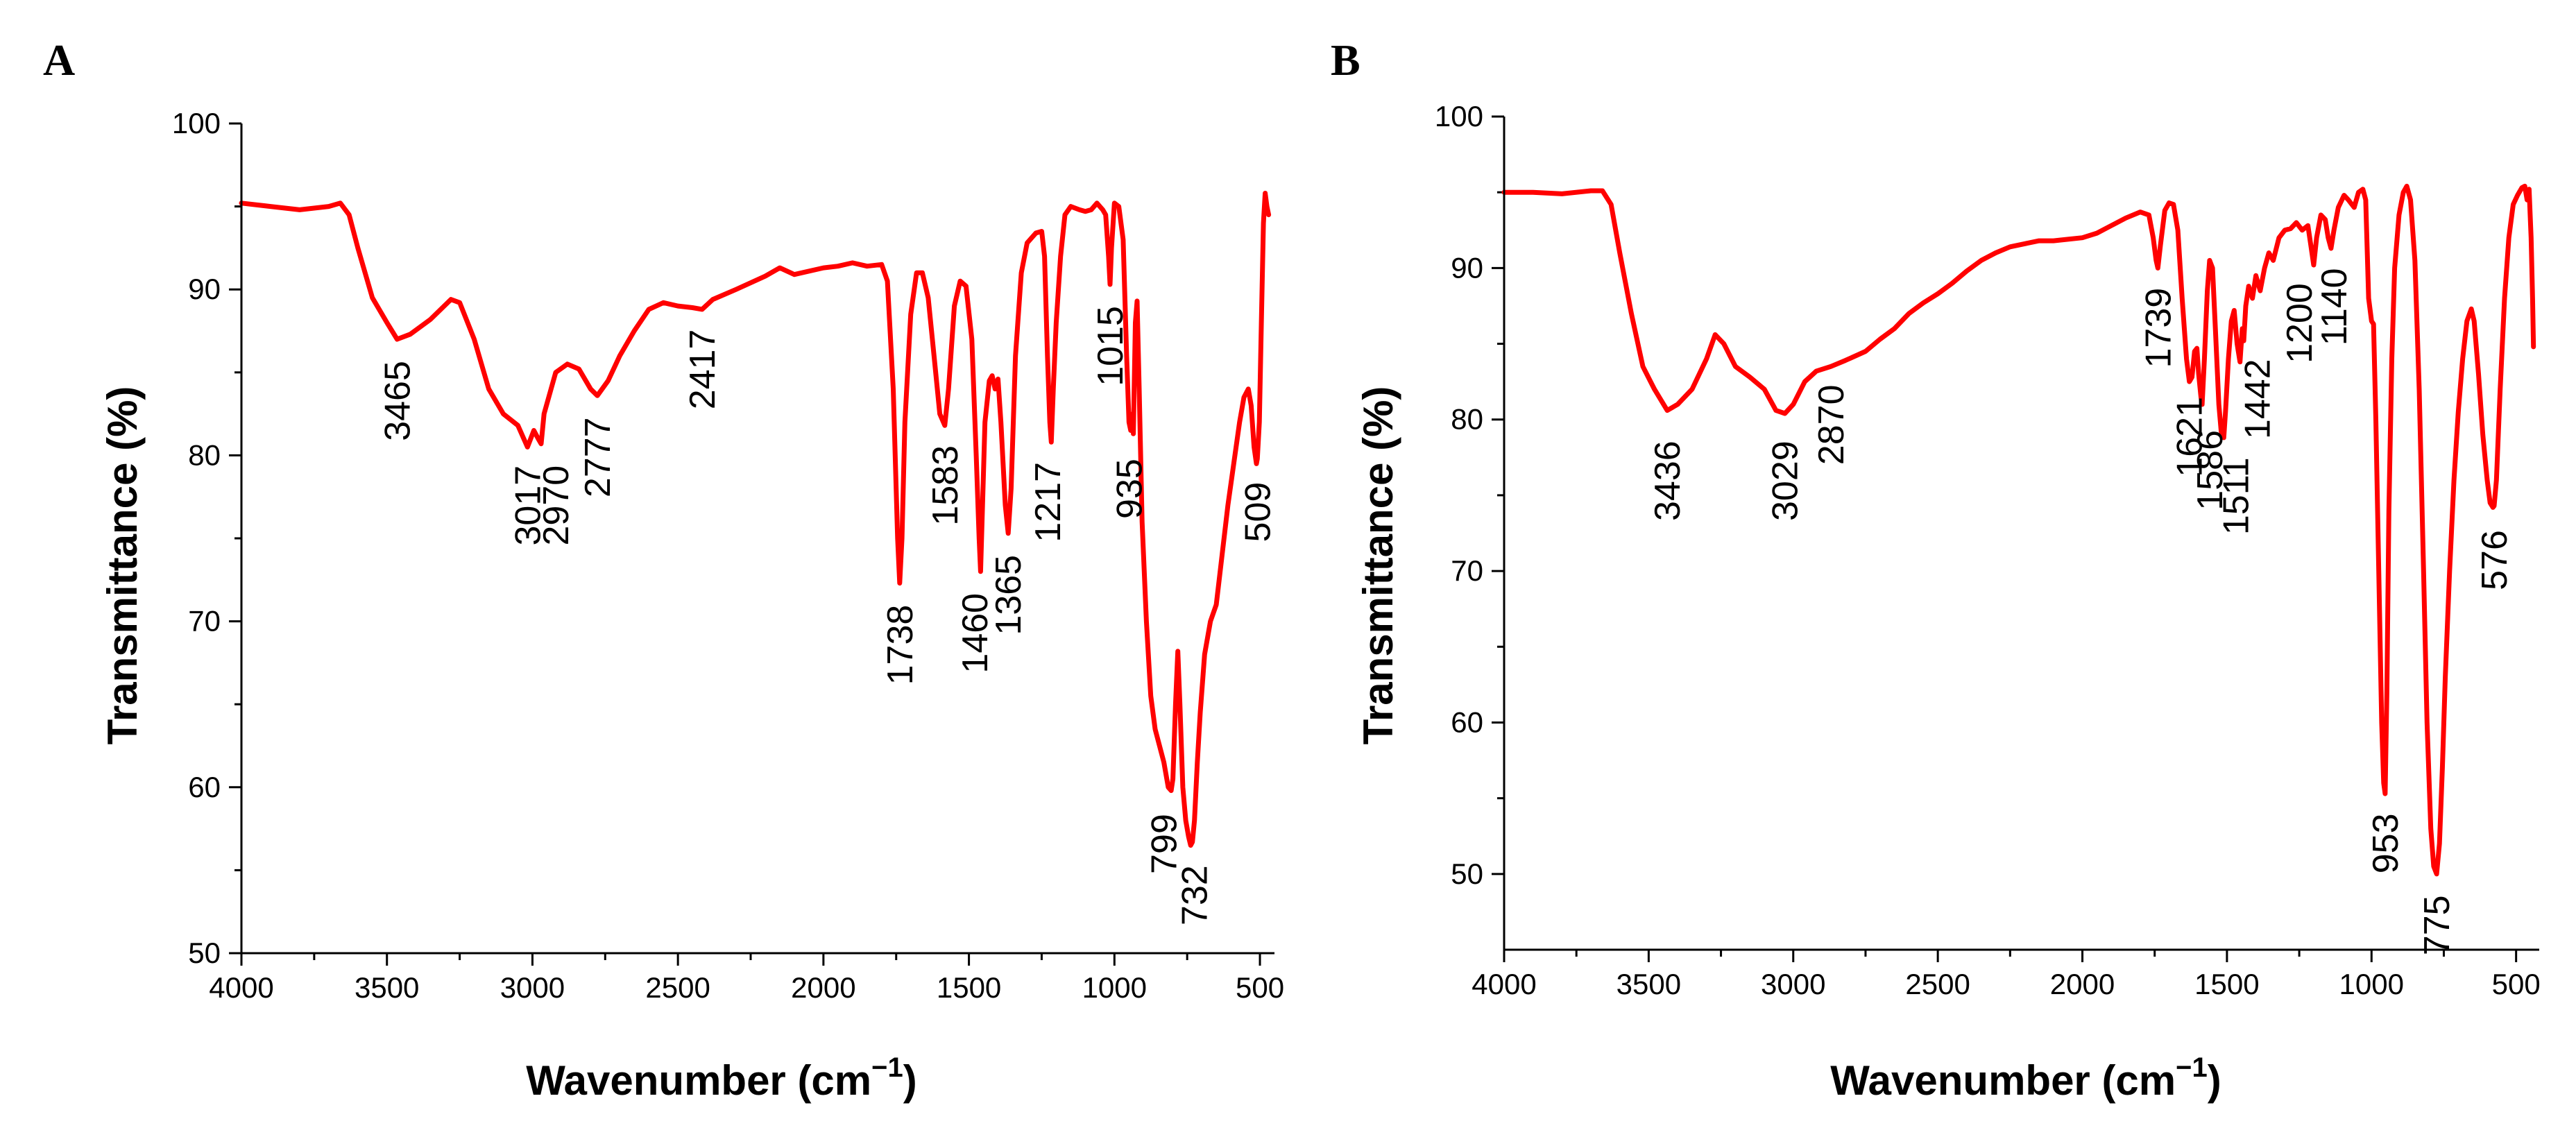 This screenshot has width=2576, height=1128. Describe the element at coordinates (1345, 60) in the screenshot. I see `panel-b-label: B` at that location.